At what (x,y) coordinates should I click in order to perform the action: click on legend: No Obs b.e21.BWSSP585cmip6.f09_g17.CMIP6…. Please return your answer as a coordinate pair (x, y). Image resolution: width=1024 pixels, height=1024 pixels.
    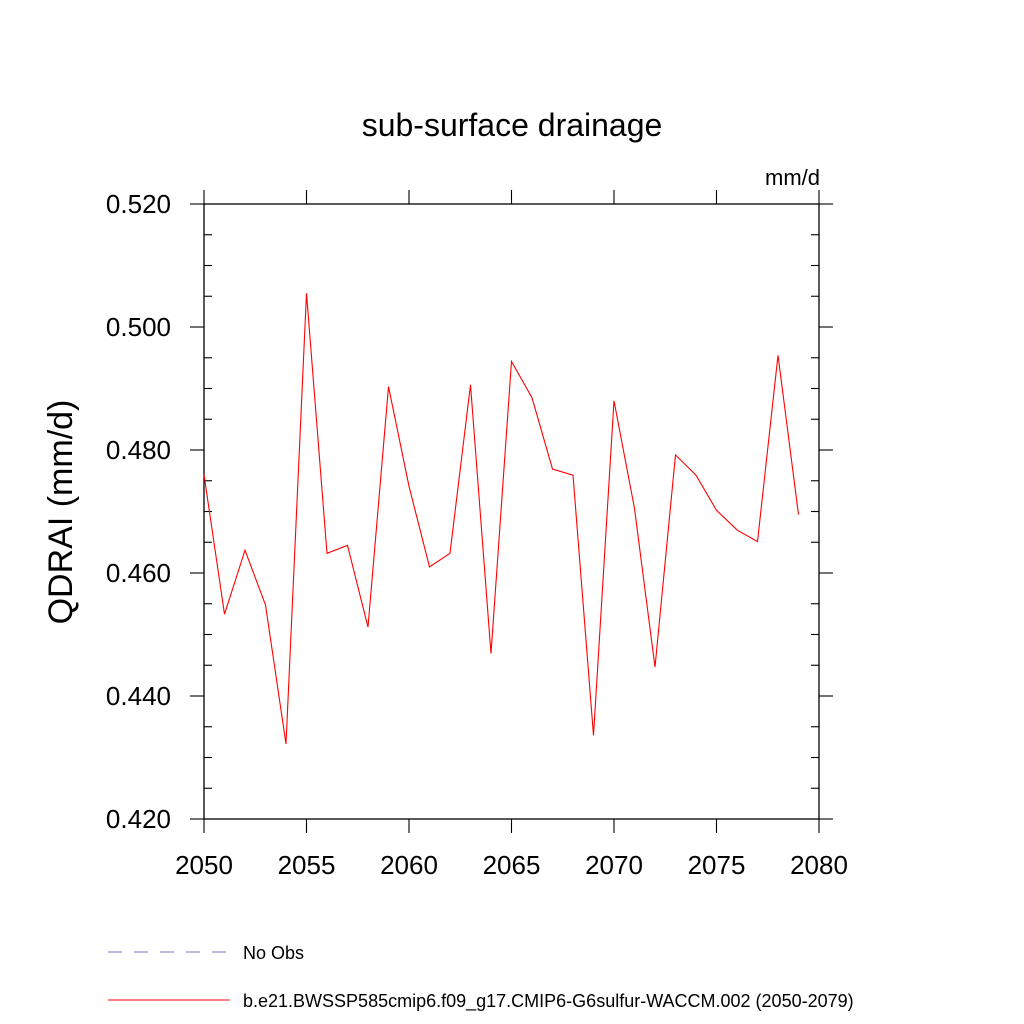
    Looking at the image, I should click on (481, 977).